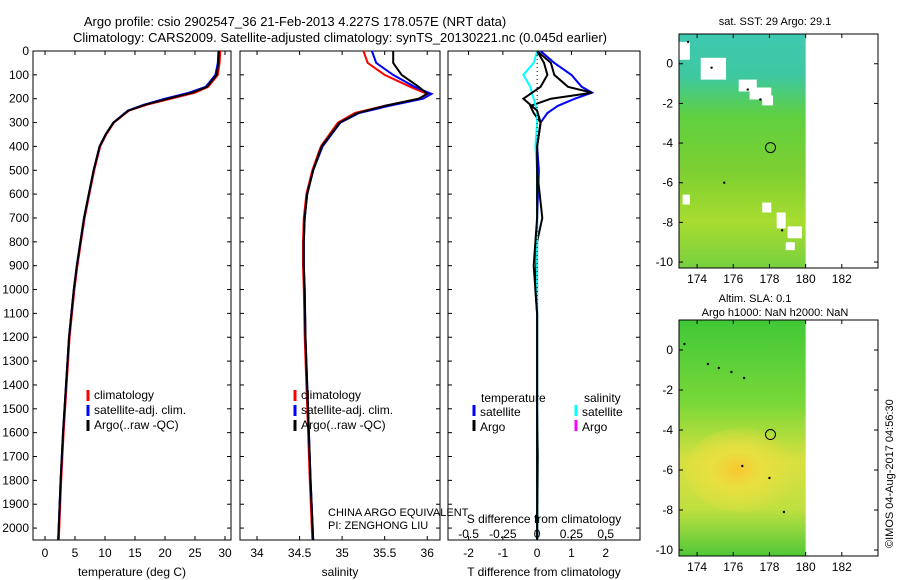 This screenshot has width=900, height=580. I want to click on ytick-label: 1700, so click(15, 457).